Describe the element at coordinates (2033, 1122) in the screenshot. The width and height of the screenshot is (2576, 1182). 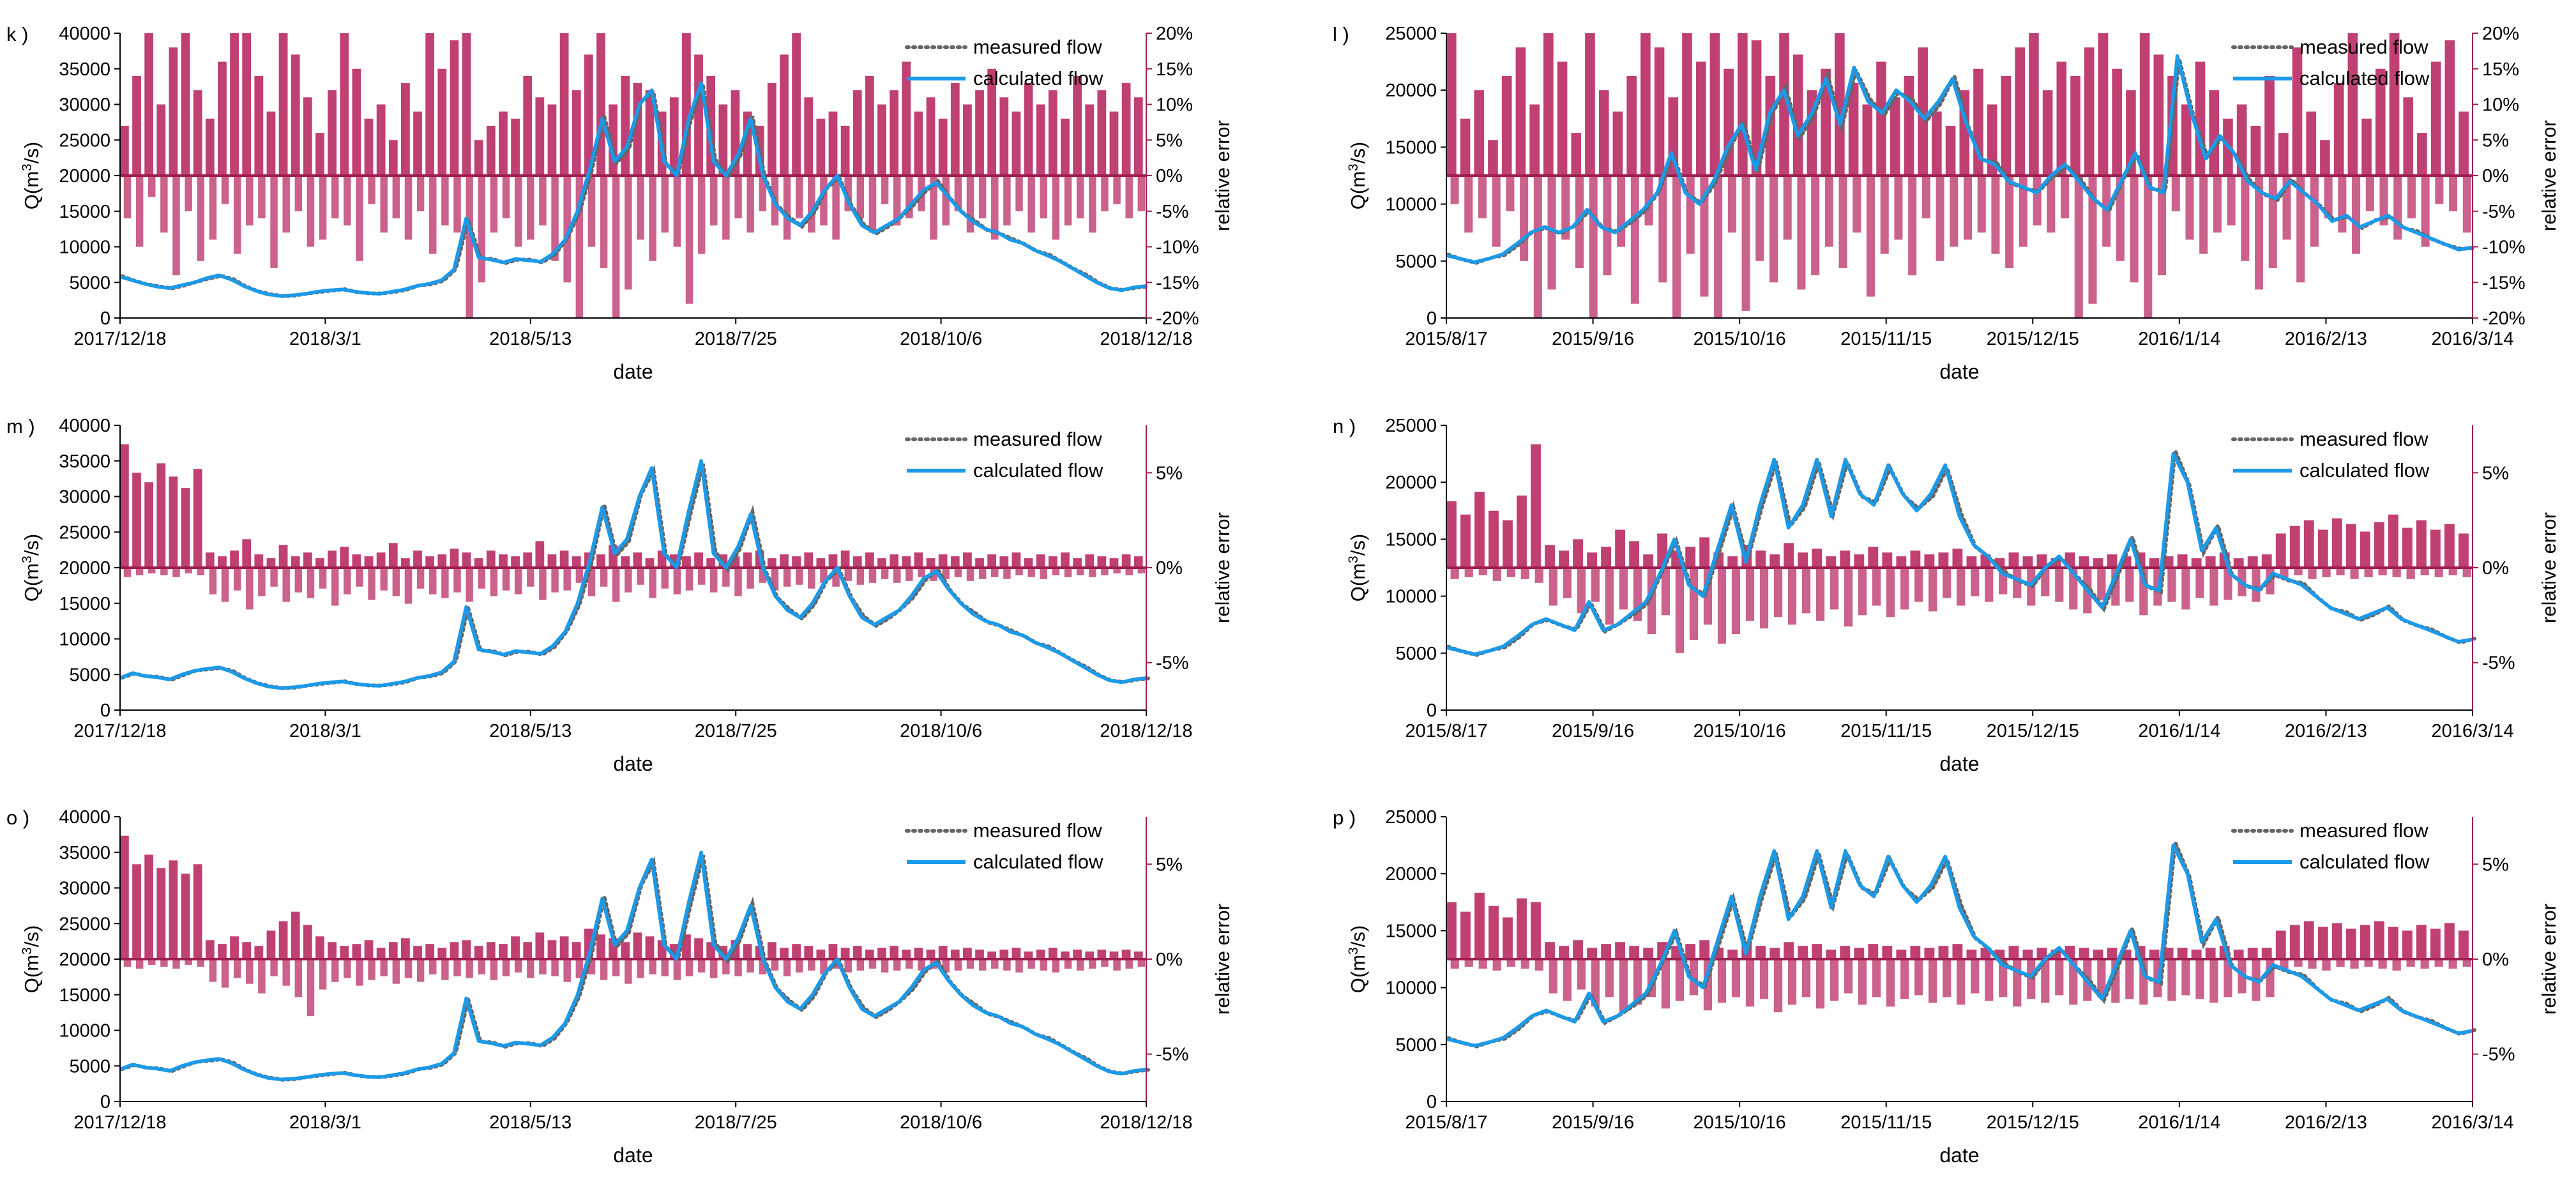
I see `x-tick-label: 2015/12/15` at that location.